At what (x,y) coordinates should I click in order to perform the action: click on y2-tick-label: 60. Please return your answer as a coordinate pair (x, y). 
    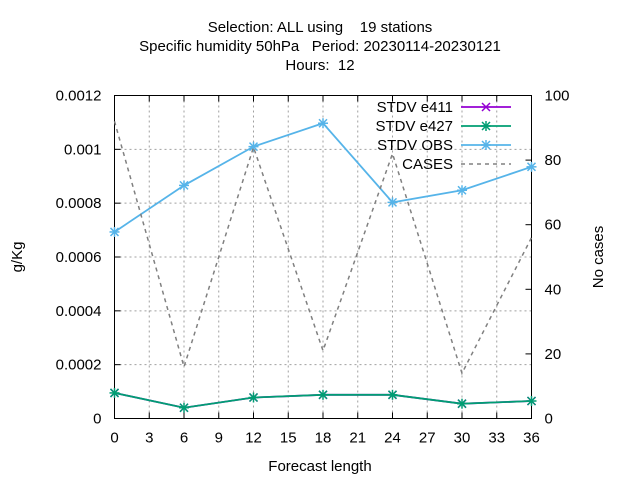
    Looking at the image, I should click on (553, 225).